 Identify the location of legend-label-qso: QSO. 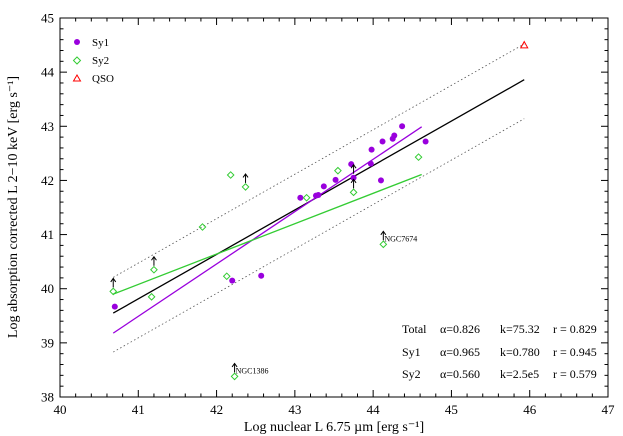
(103, 79).